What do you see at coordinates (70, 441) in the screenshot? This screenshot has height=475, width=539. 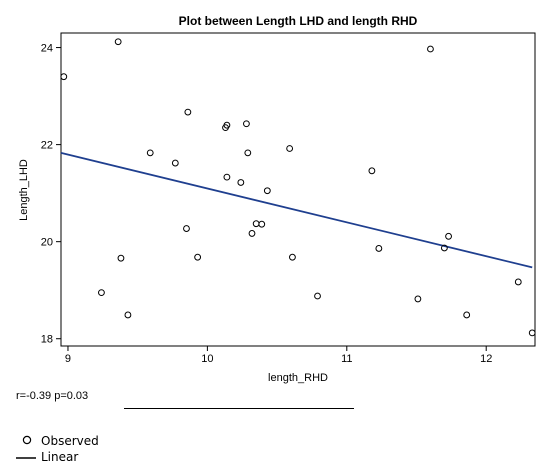 I see `legend-label-observed: Observed` at bounding box center [70, 441].